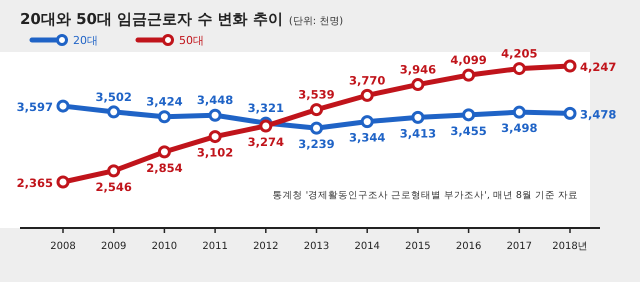 The height and width of the screenshot is (282, 640). Describe the element at coordinates (215, 246) in the screenshot. I see `x-tick-label: 2011` at that location.